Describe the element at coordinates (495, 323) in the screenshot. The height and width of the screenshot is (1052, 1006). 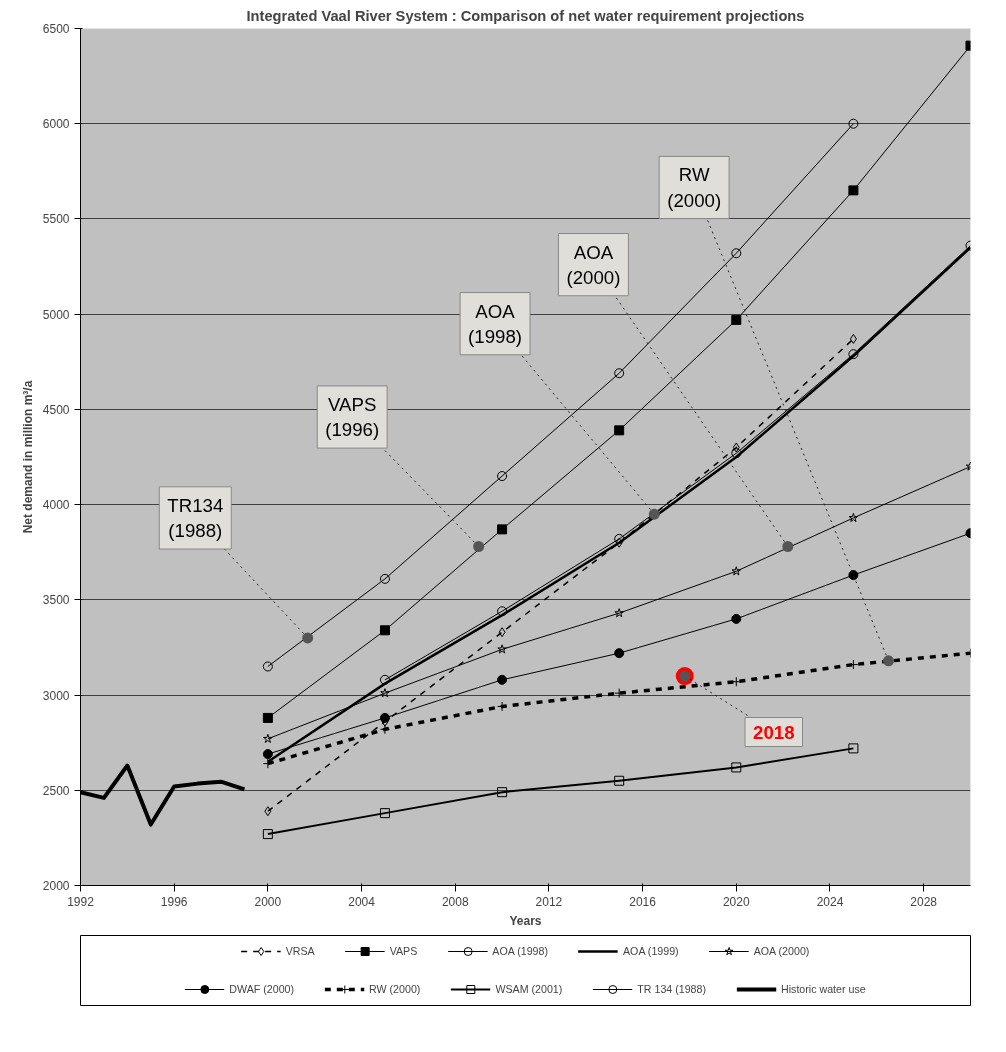
I see `annotation: AOA (1998)` at that location.